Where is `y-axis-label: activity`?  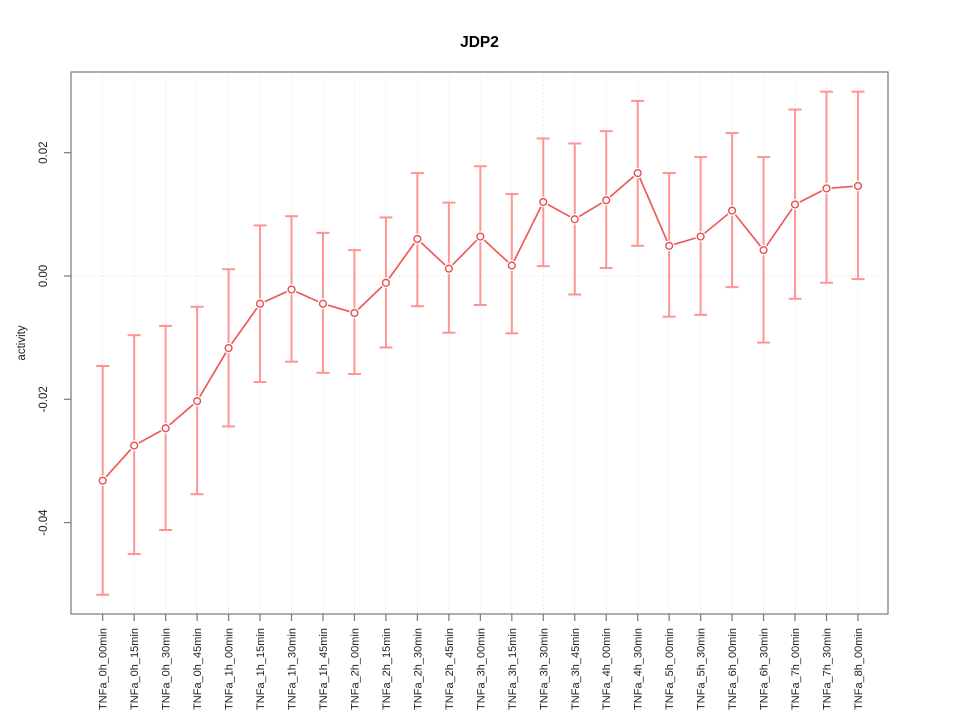 y-axis-label: activity is located at coordinates (22, 342).